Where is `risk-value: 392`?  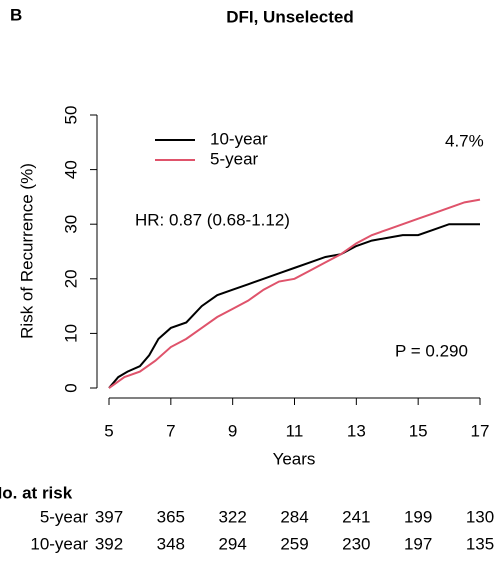 risk-value: 392 is located at coordinates (109, 543).